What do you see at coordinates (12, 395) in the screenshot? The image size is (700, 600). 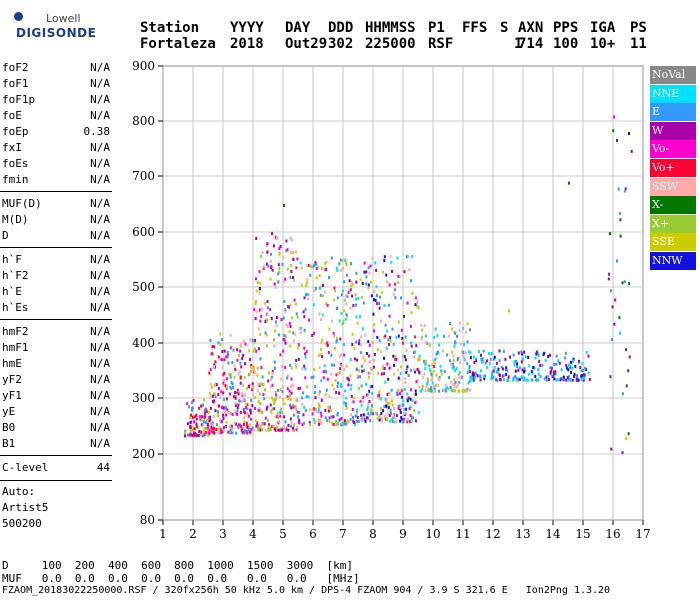 I see `param-label: yF1` at bounding box center [12, 395].